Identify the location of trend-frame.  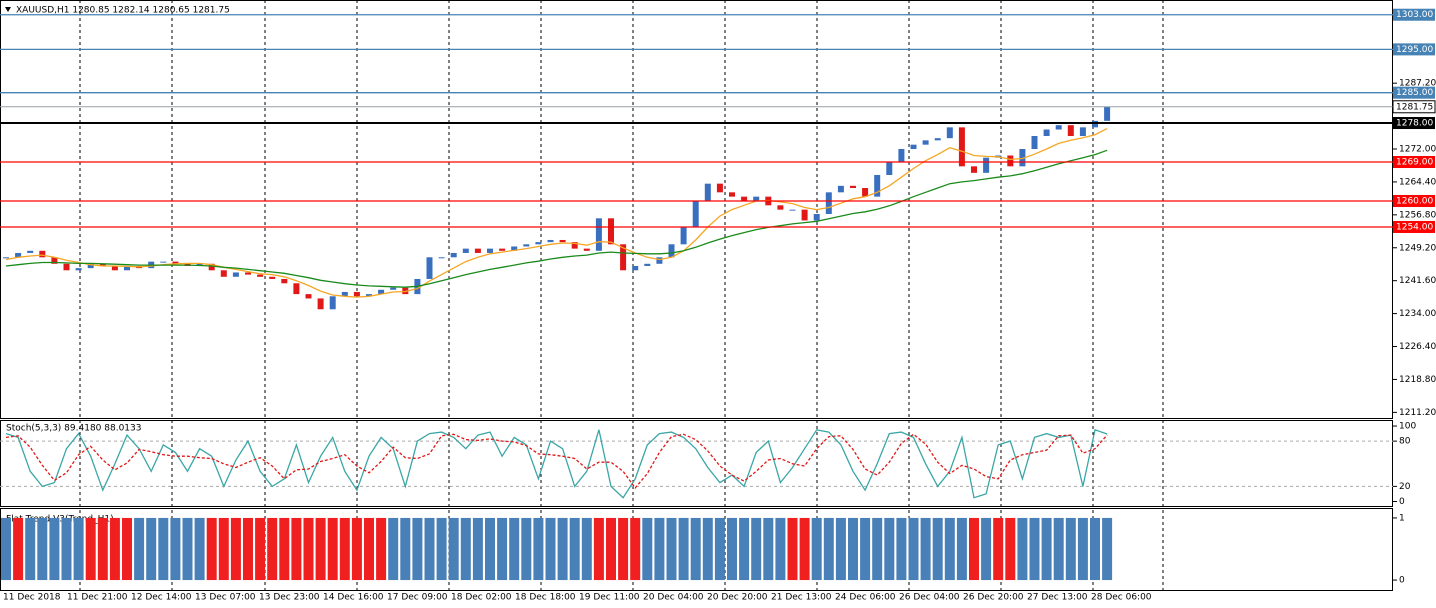
(696, 549).